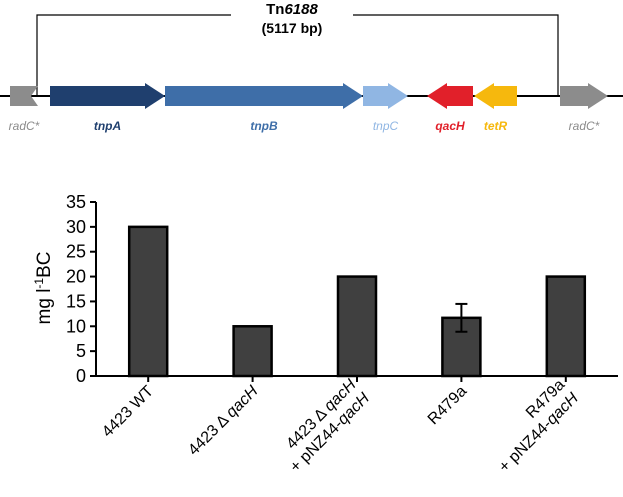 The width and height of the screenshot is (623, 497). Describe the element at coordinates (264, 126) in the screenshot. I see `gene-label: tnpB` at that location.